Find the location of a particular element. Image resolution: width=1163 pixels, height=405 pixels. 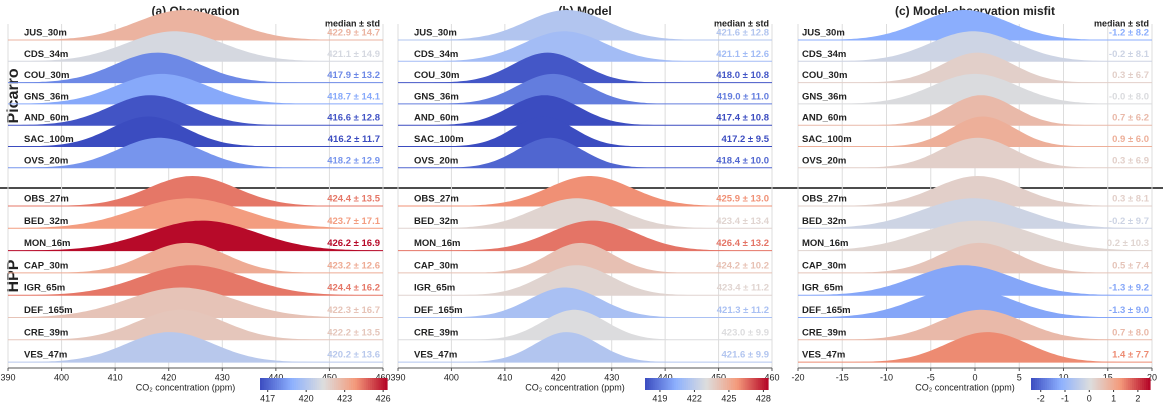

median-std-label: 1.4 ± 7.7 is located at coordinates (1130, 355).